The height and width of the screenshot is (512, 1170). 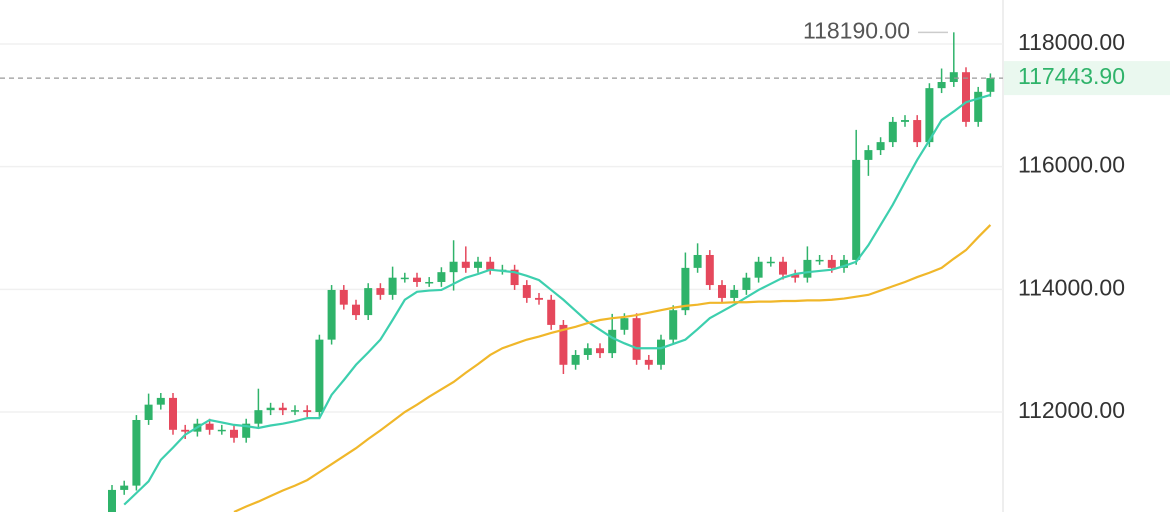 What do you see at coordinates (856, 30) in the screenshot?
I see `high-label: 118190.00` at bounding box center [856, 30].